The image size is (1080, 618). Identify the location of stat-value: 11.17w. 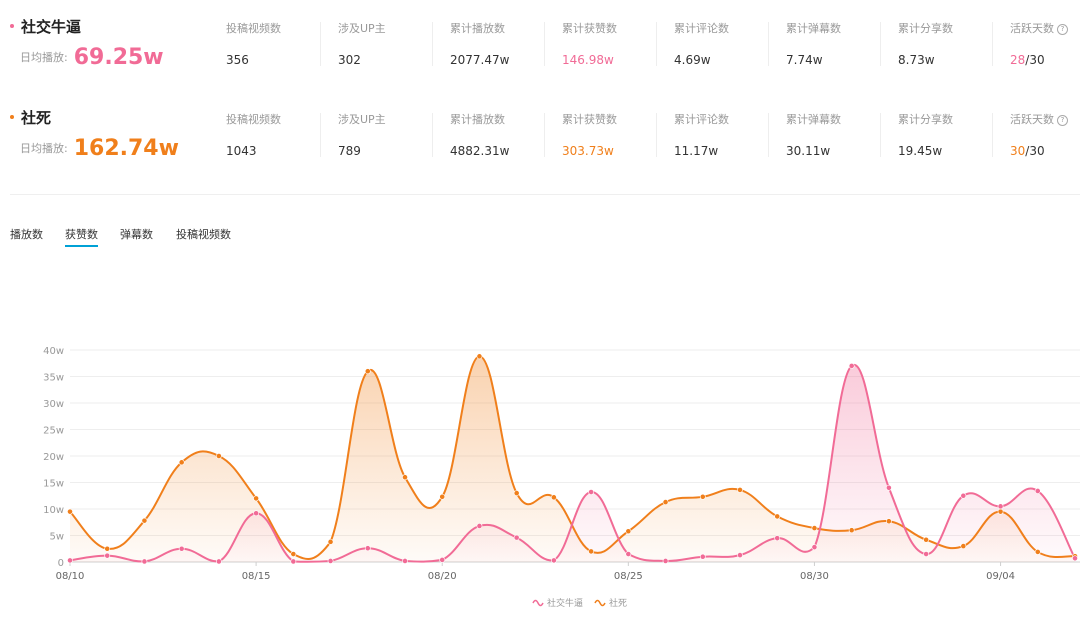
(696, 151).